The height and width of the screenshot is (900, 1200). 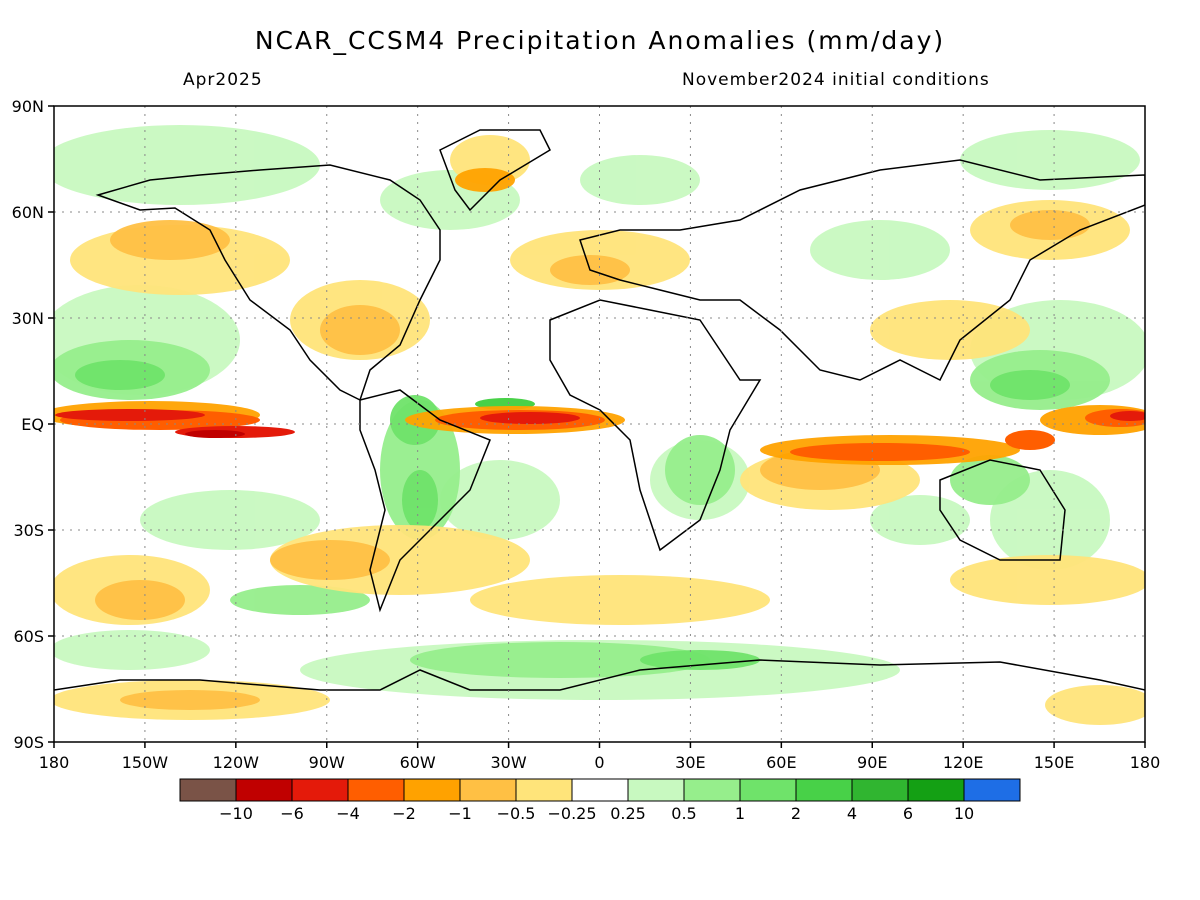 What do you see at coordinates (223, 80) in the screenshot?
I see `forecast-month-label: Apr2025` at bounding box center [223, 80].